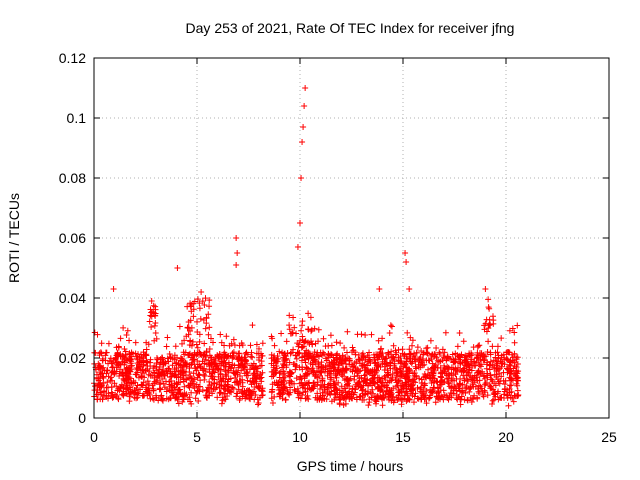 This screenshot has height=480, width=640. What do you see at coordinates (72, 238) in the screenshot?
I see `y-tick-label: 0.06` at bounding box center [72, 238].